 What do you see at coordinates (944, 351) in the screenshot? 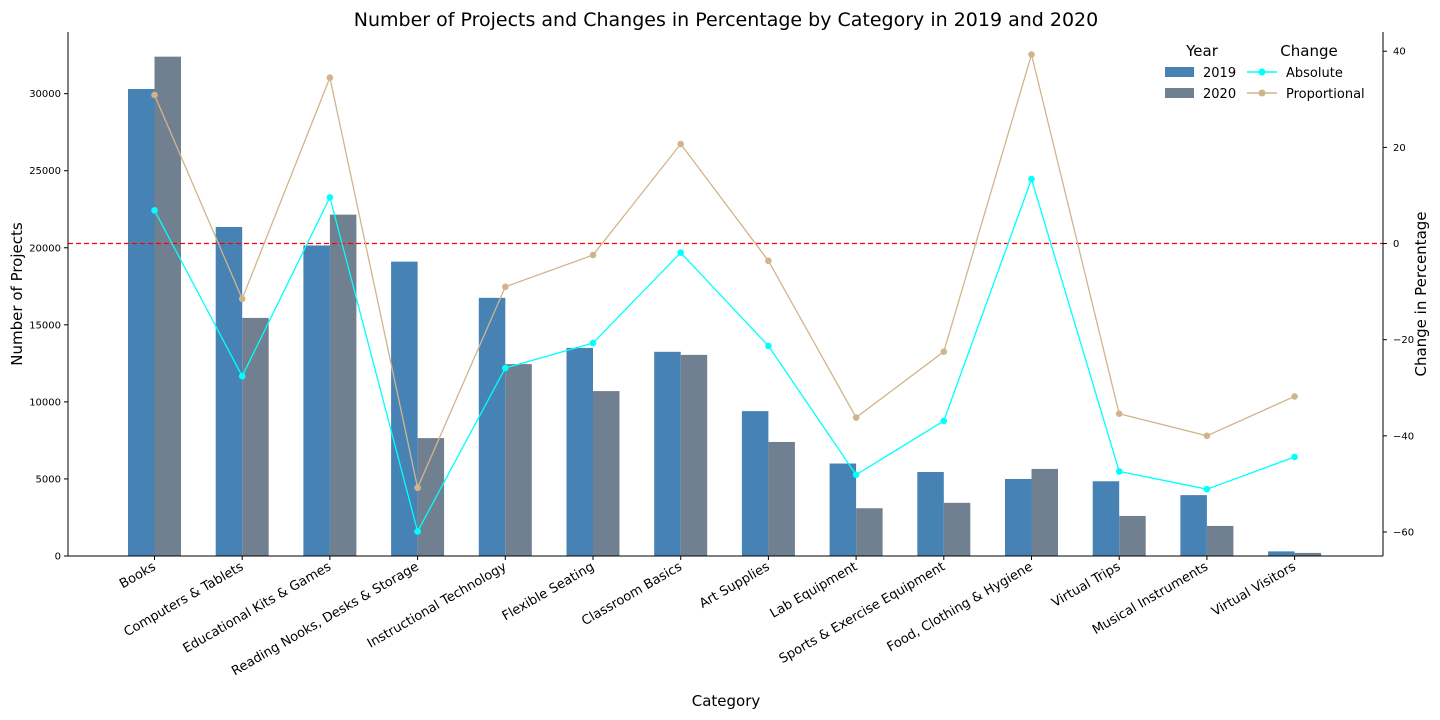
I see `point-proportional-sports-exercise-equipment` at bounding box center [944, 351].